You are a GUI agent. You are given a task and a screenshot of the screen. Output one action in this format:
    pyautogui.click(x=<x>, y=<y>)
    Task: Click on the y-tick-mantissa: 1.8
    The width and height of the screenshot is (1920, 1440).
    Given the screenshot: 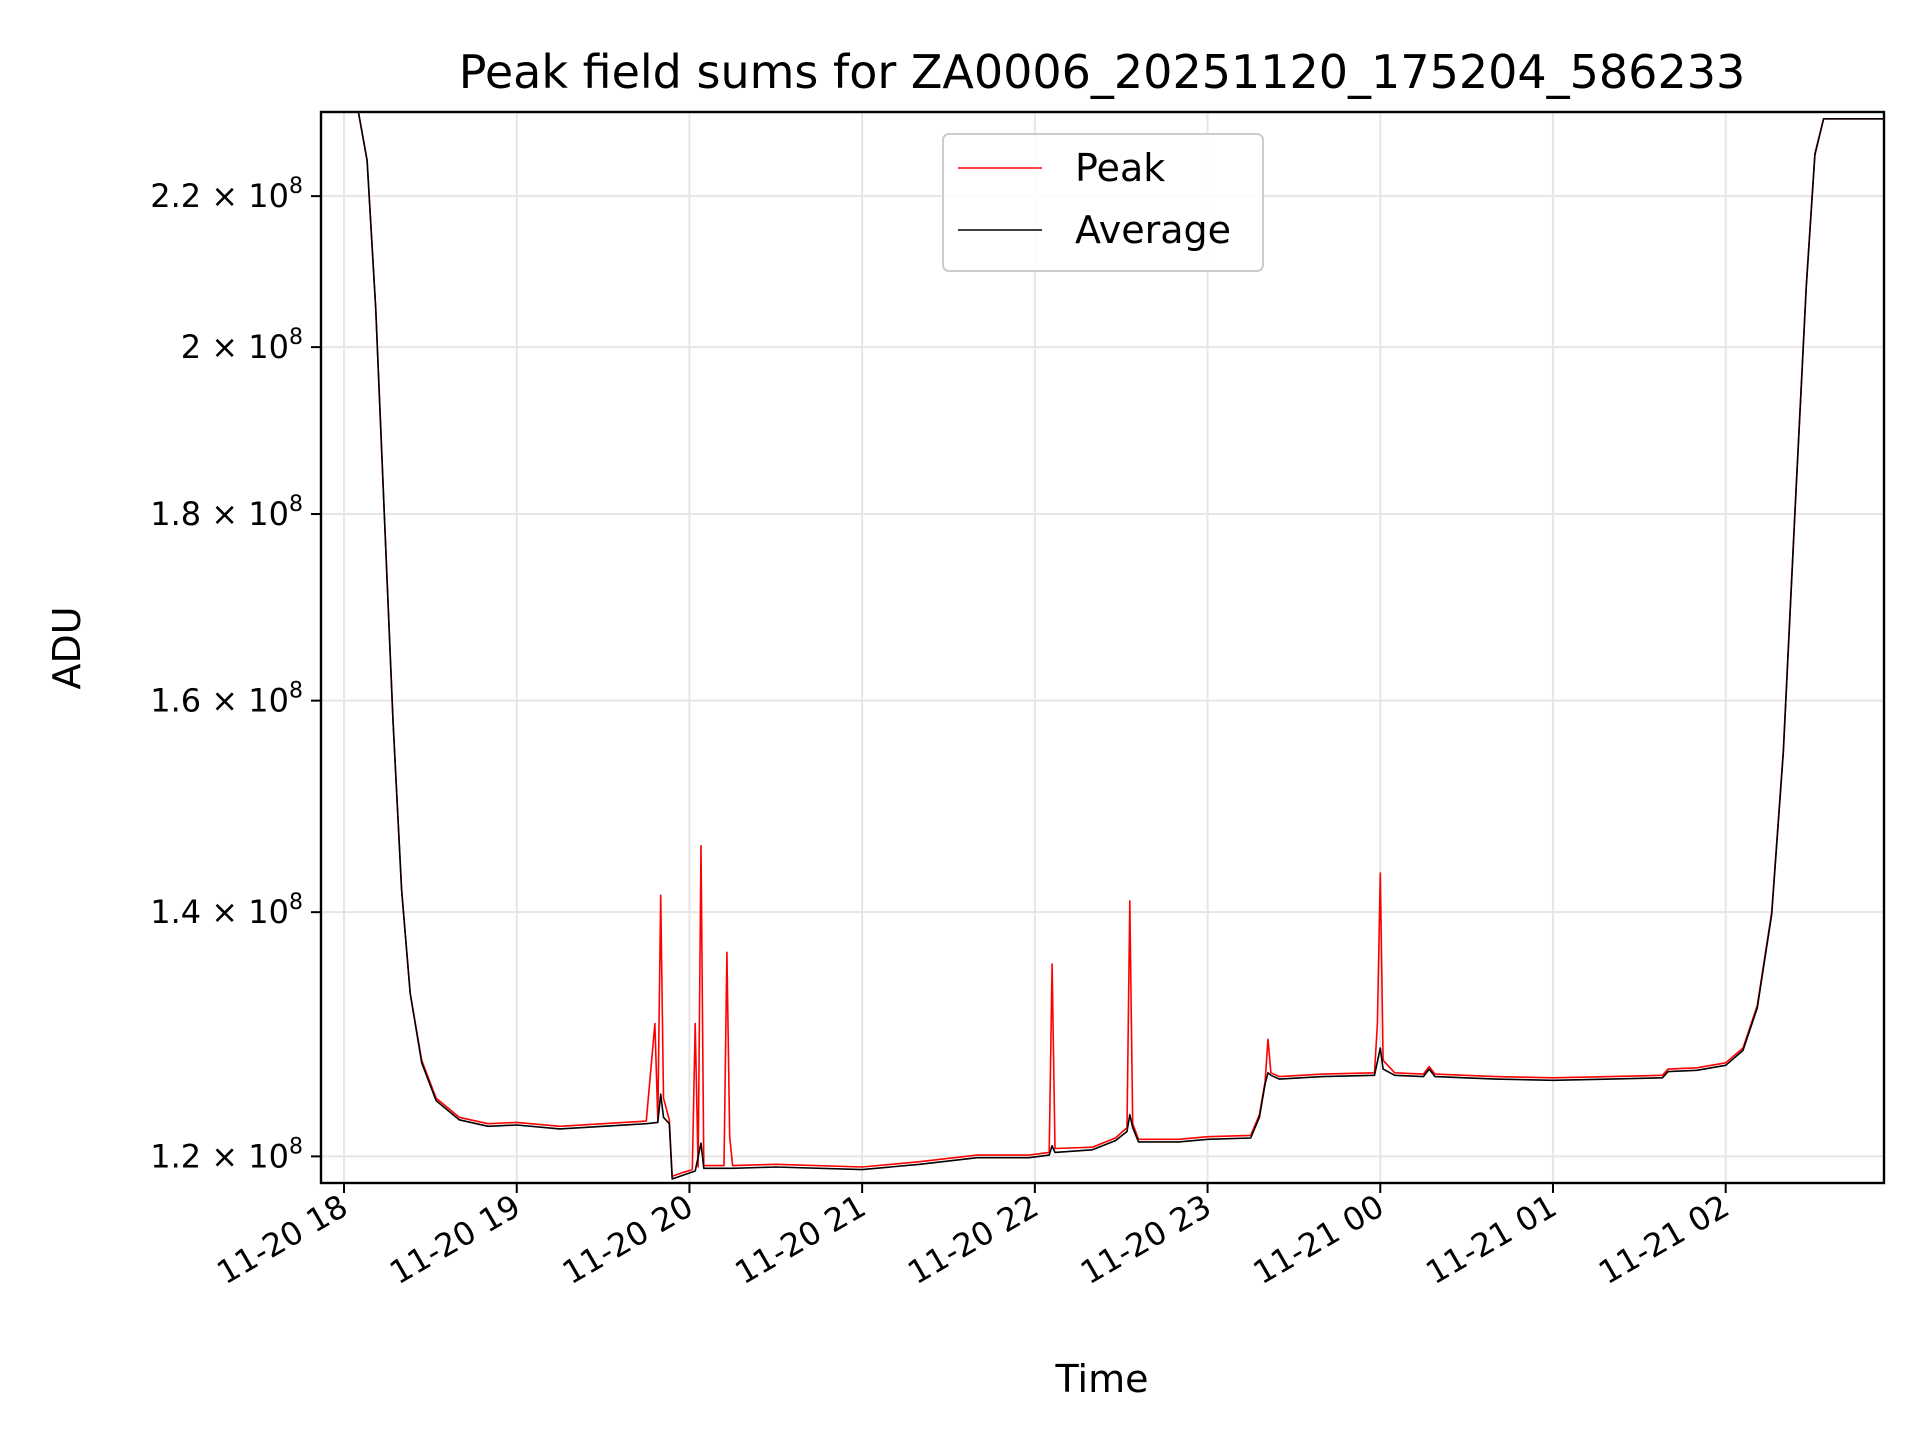 What is the action you would take?
    pyautogui.click(x=175, y=514)
    